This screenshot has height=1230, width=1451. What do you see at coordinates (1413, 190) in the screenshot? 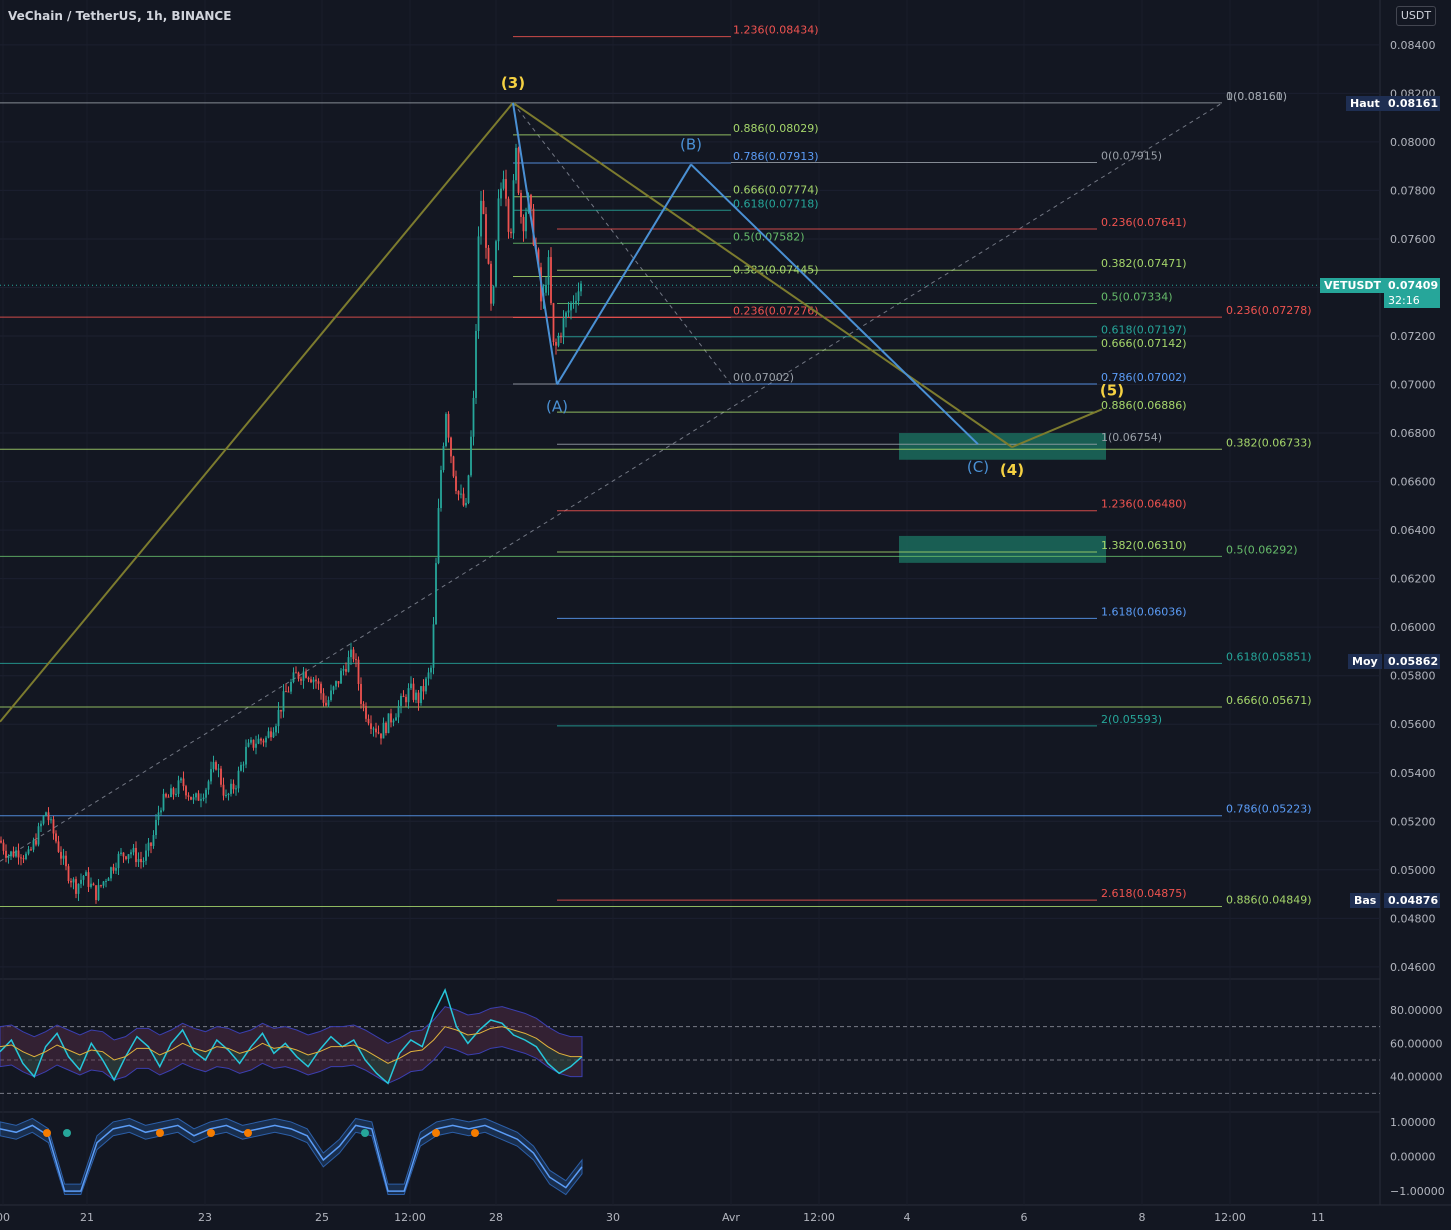
I see `price-tick-label: 0.07800` at bounding box center [1413, 190].